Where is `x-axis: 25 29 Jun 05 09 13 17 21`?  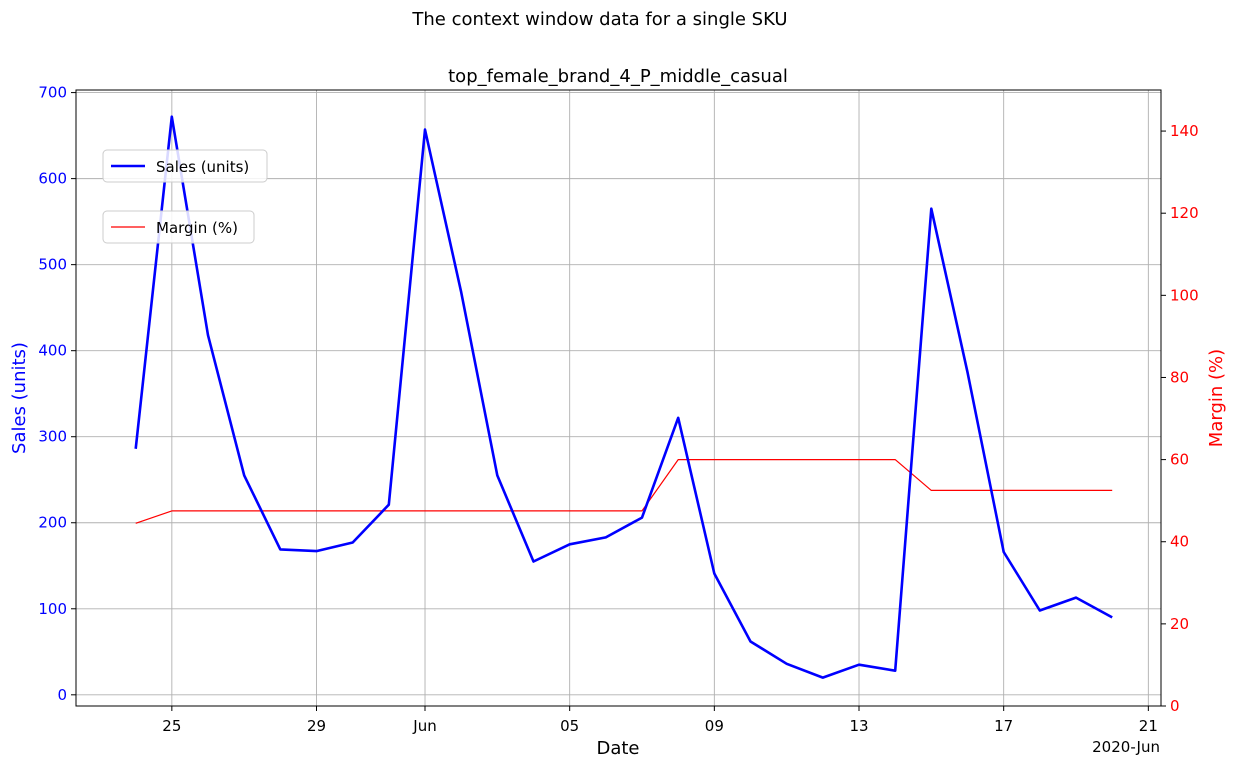 x-axis: 25 29 Jun 05 09 13 17 21 is located at coordinates (660, 720).